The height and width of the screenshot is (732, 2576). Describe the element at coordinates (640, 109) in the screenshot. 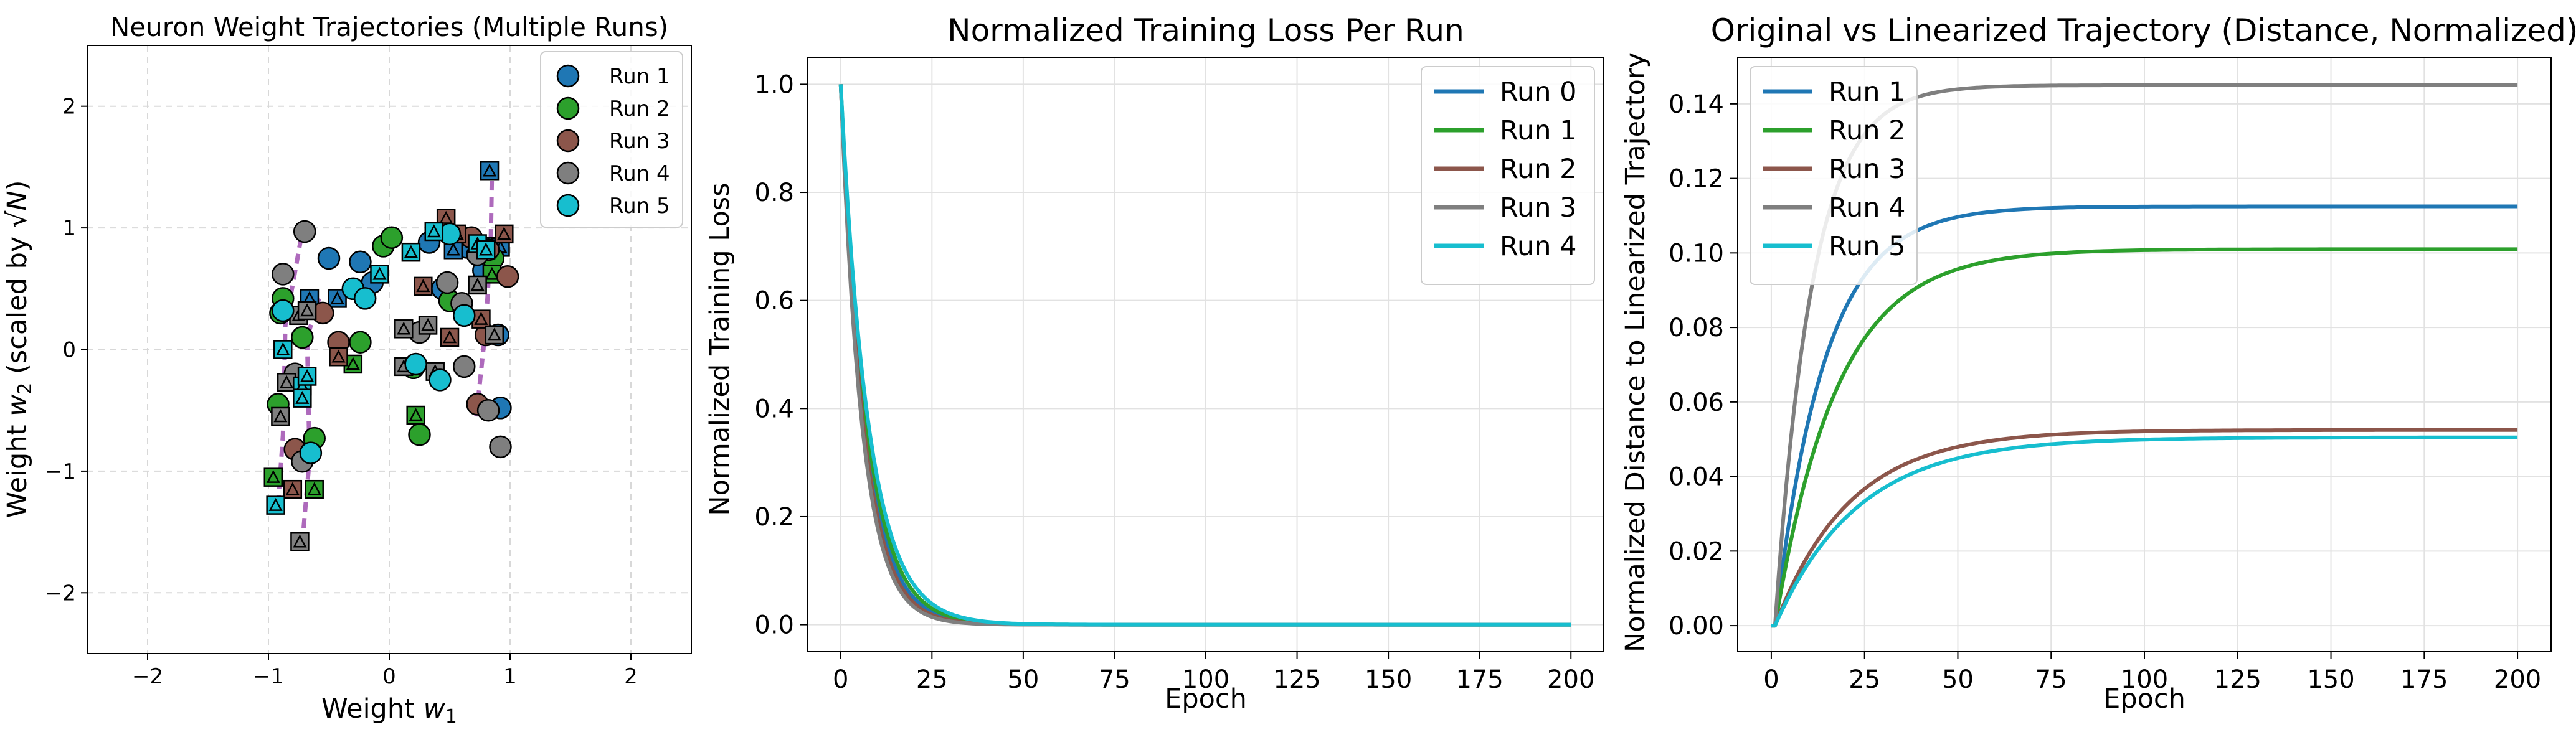

I see `legend-entry: Run 2` at that location.